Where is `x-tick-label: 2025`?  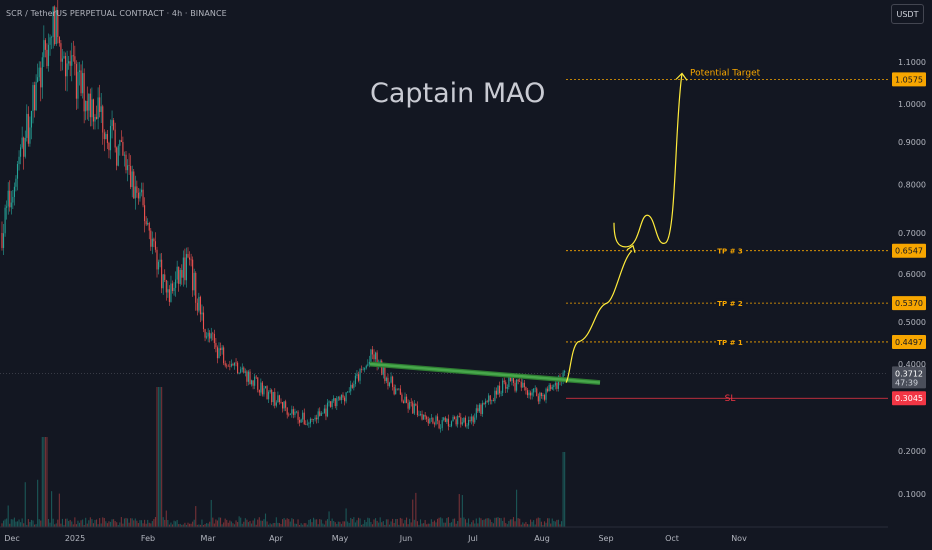 x-tick-label: 2025 is located at coordinates (75, 538).